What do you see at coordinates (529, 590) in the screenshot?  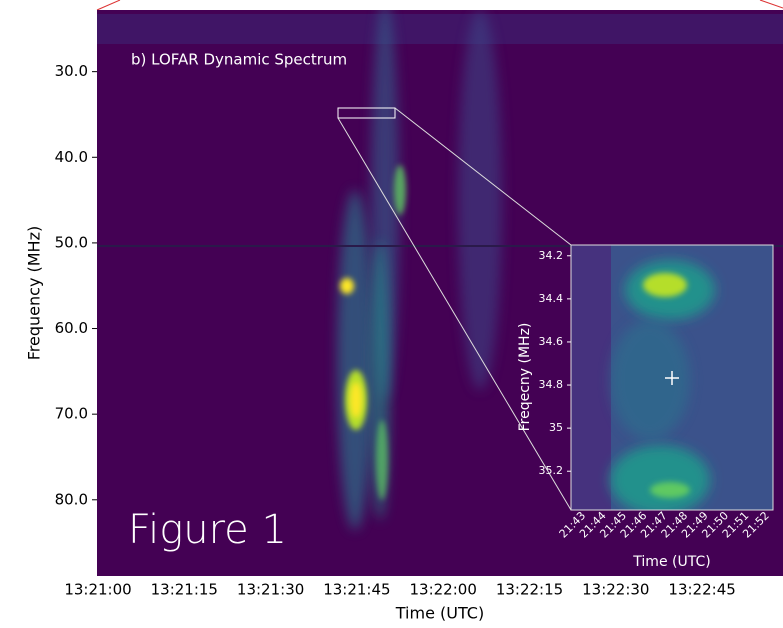 I see `x-tick-label: 13:22:15` at bounding box center [529, 590].